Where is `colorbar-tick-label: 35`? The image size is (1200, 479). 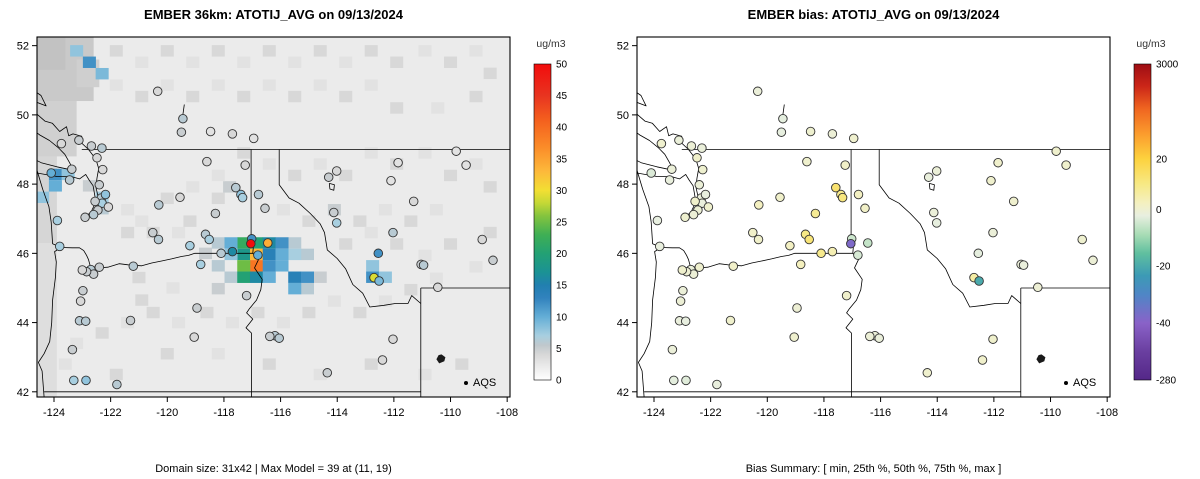
colorbar-tick-label: 35 is located at coordinates (562, 159).